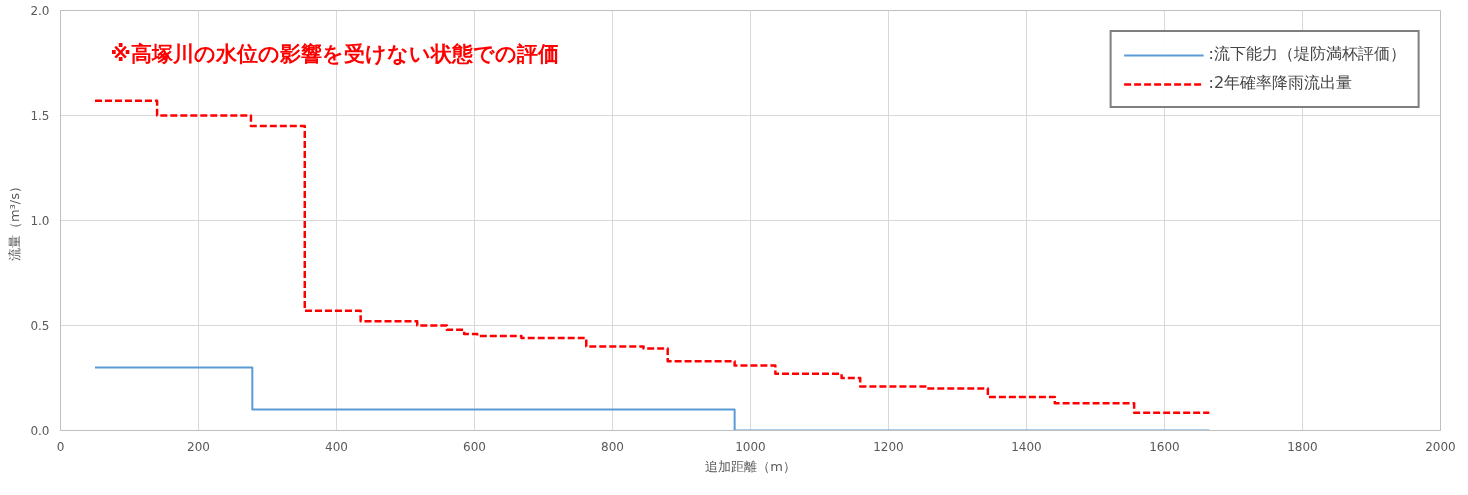  Describe the element at coordinates (750, 446) in the screenshot. I see `x-tick-label: 1000` at that location.